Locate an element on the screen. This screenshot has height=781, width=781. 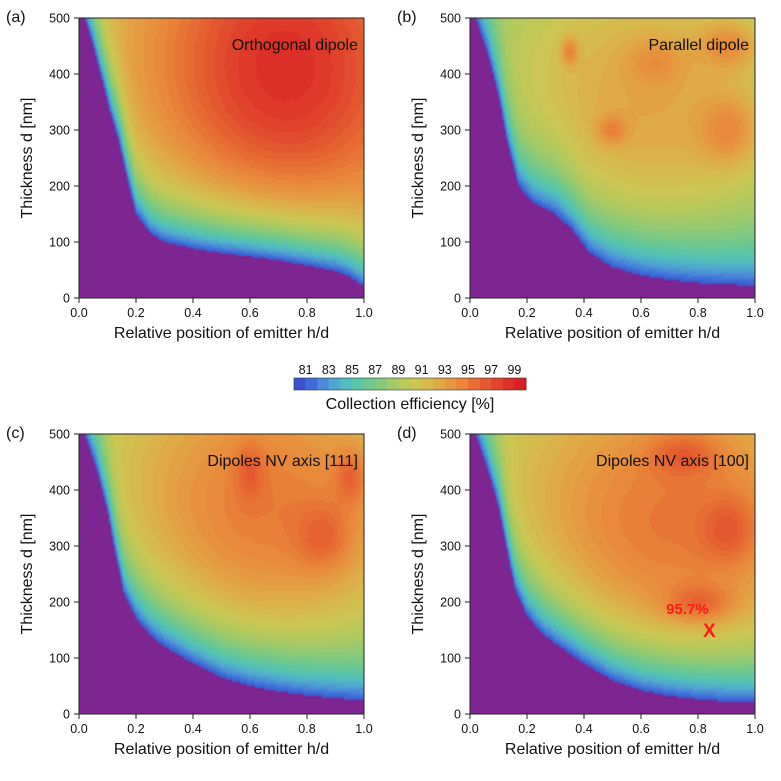
colorbar-frame is located at coordinates (410, 384).